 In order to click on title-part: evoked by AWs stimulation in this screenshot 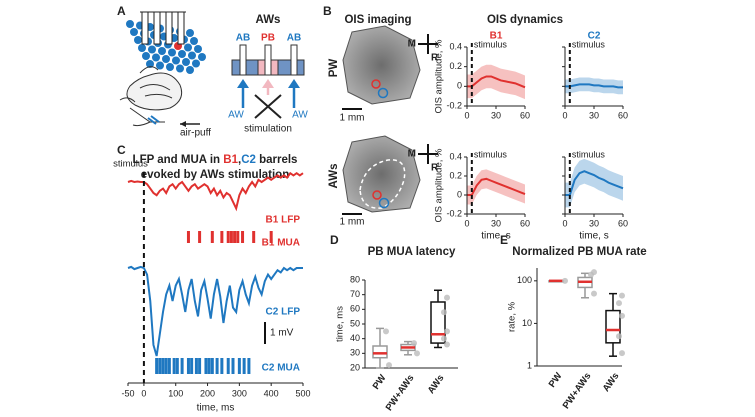, I will do `click(215, 175)`.